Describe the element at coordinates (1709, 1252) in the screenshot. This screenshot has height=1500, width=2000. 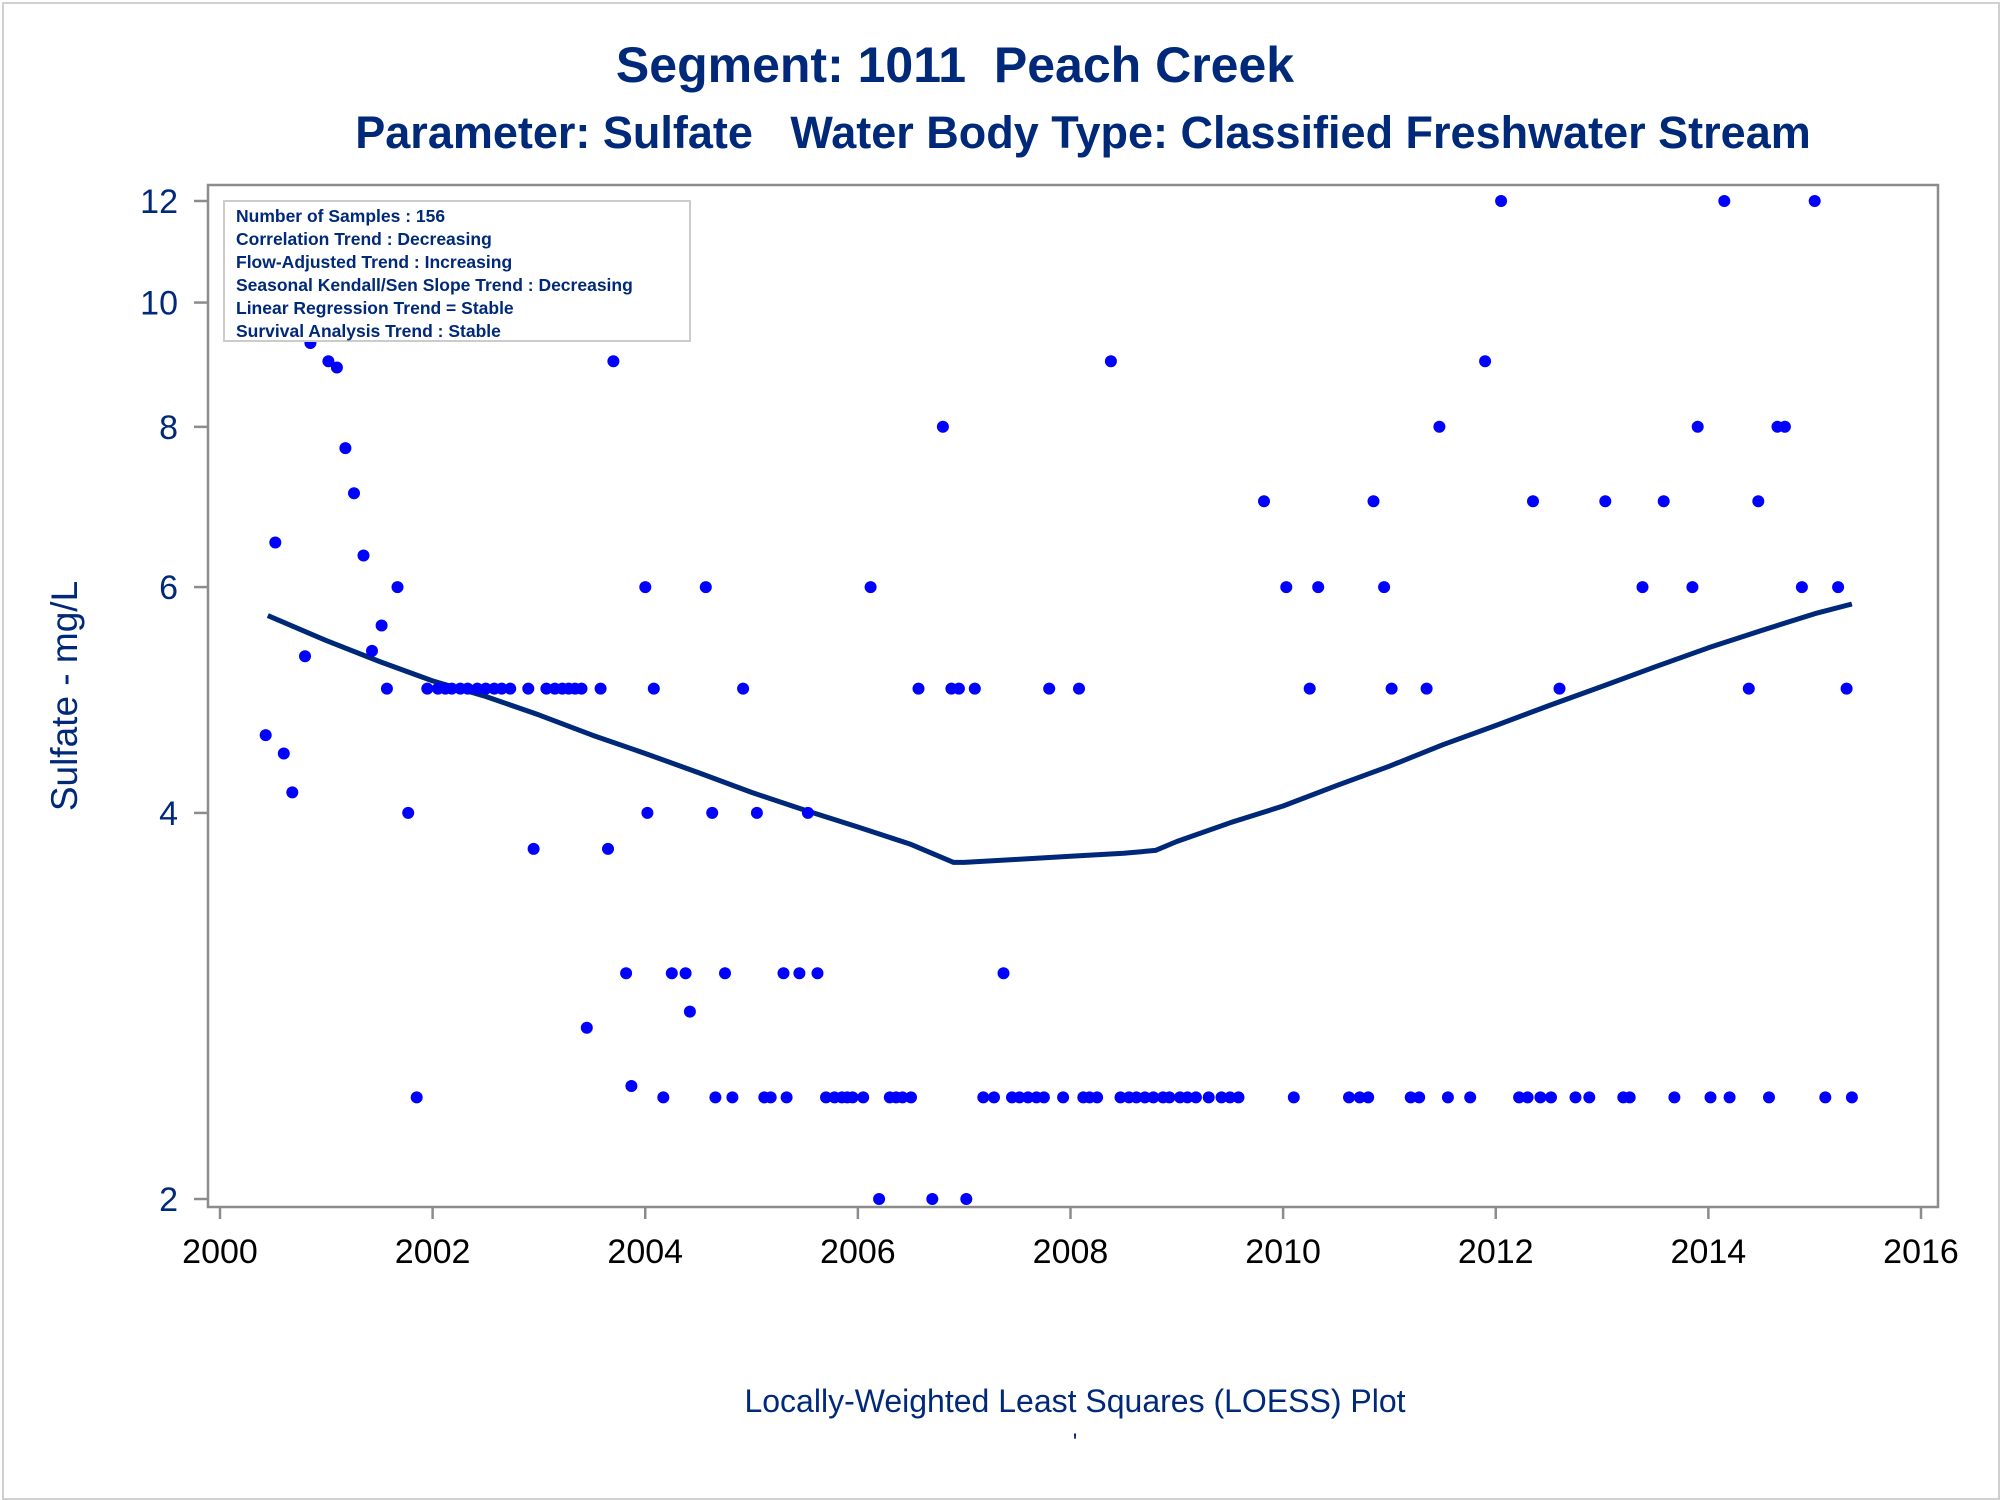
I see `x-tick-label: 2014` at that location.